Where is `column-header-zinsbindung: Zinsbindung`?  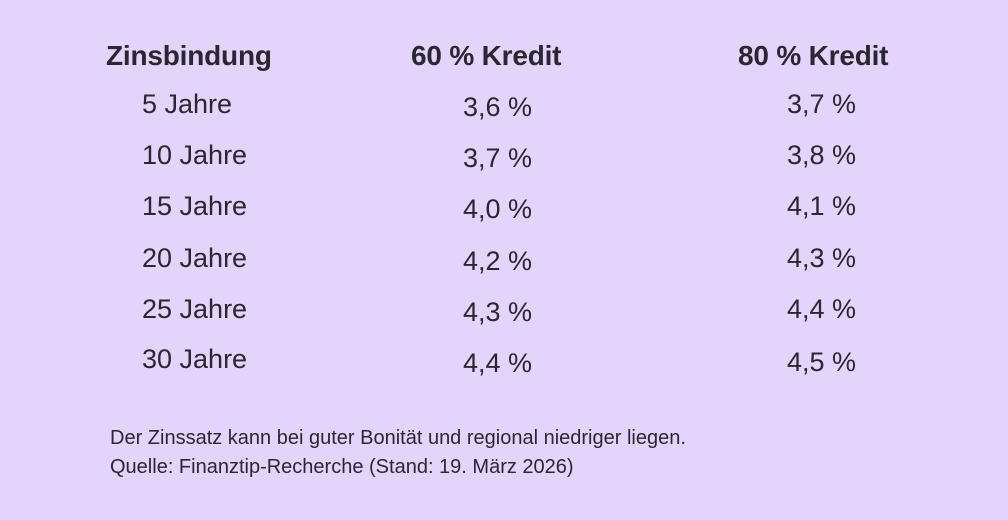 column-header-zinsbindung: Zinsbindung is located at coordinates (189, 55).